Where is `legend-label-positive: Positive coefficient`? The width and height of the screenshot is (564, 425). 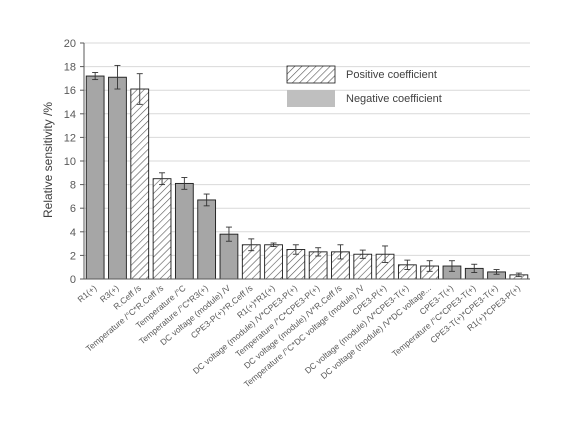 legend-label-positive: Positive coefficient is located at coordinates (391, 75).